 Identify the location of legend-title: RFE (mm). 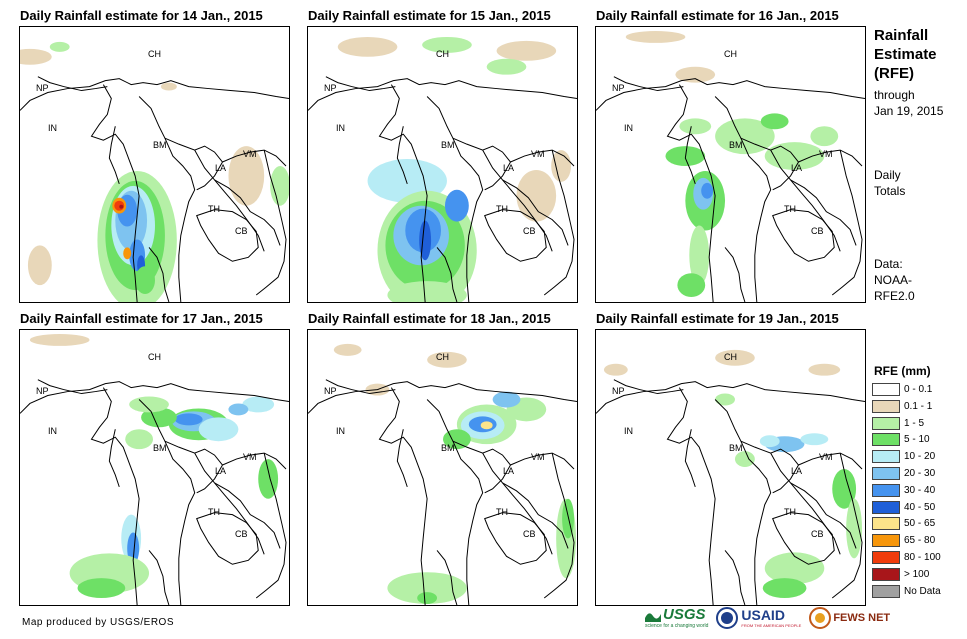
(902, 371).